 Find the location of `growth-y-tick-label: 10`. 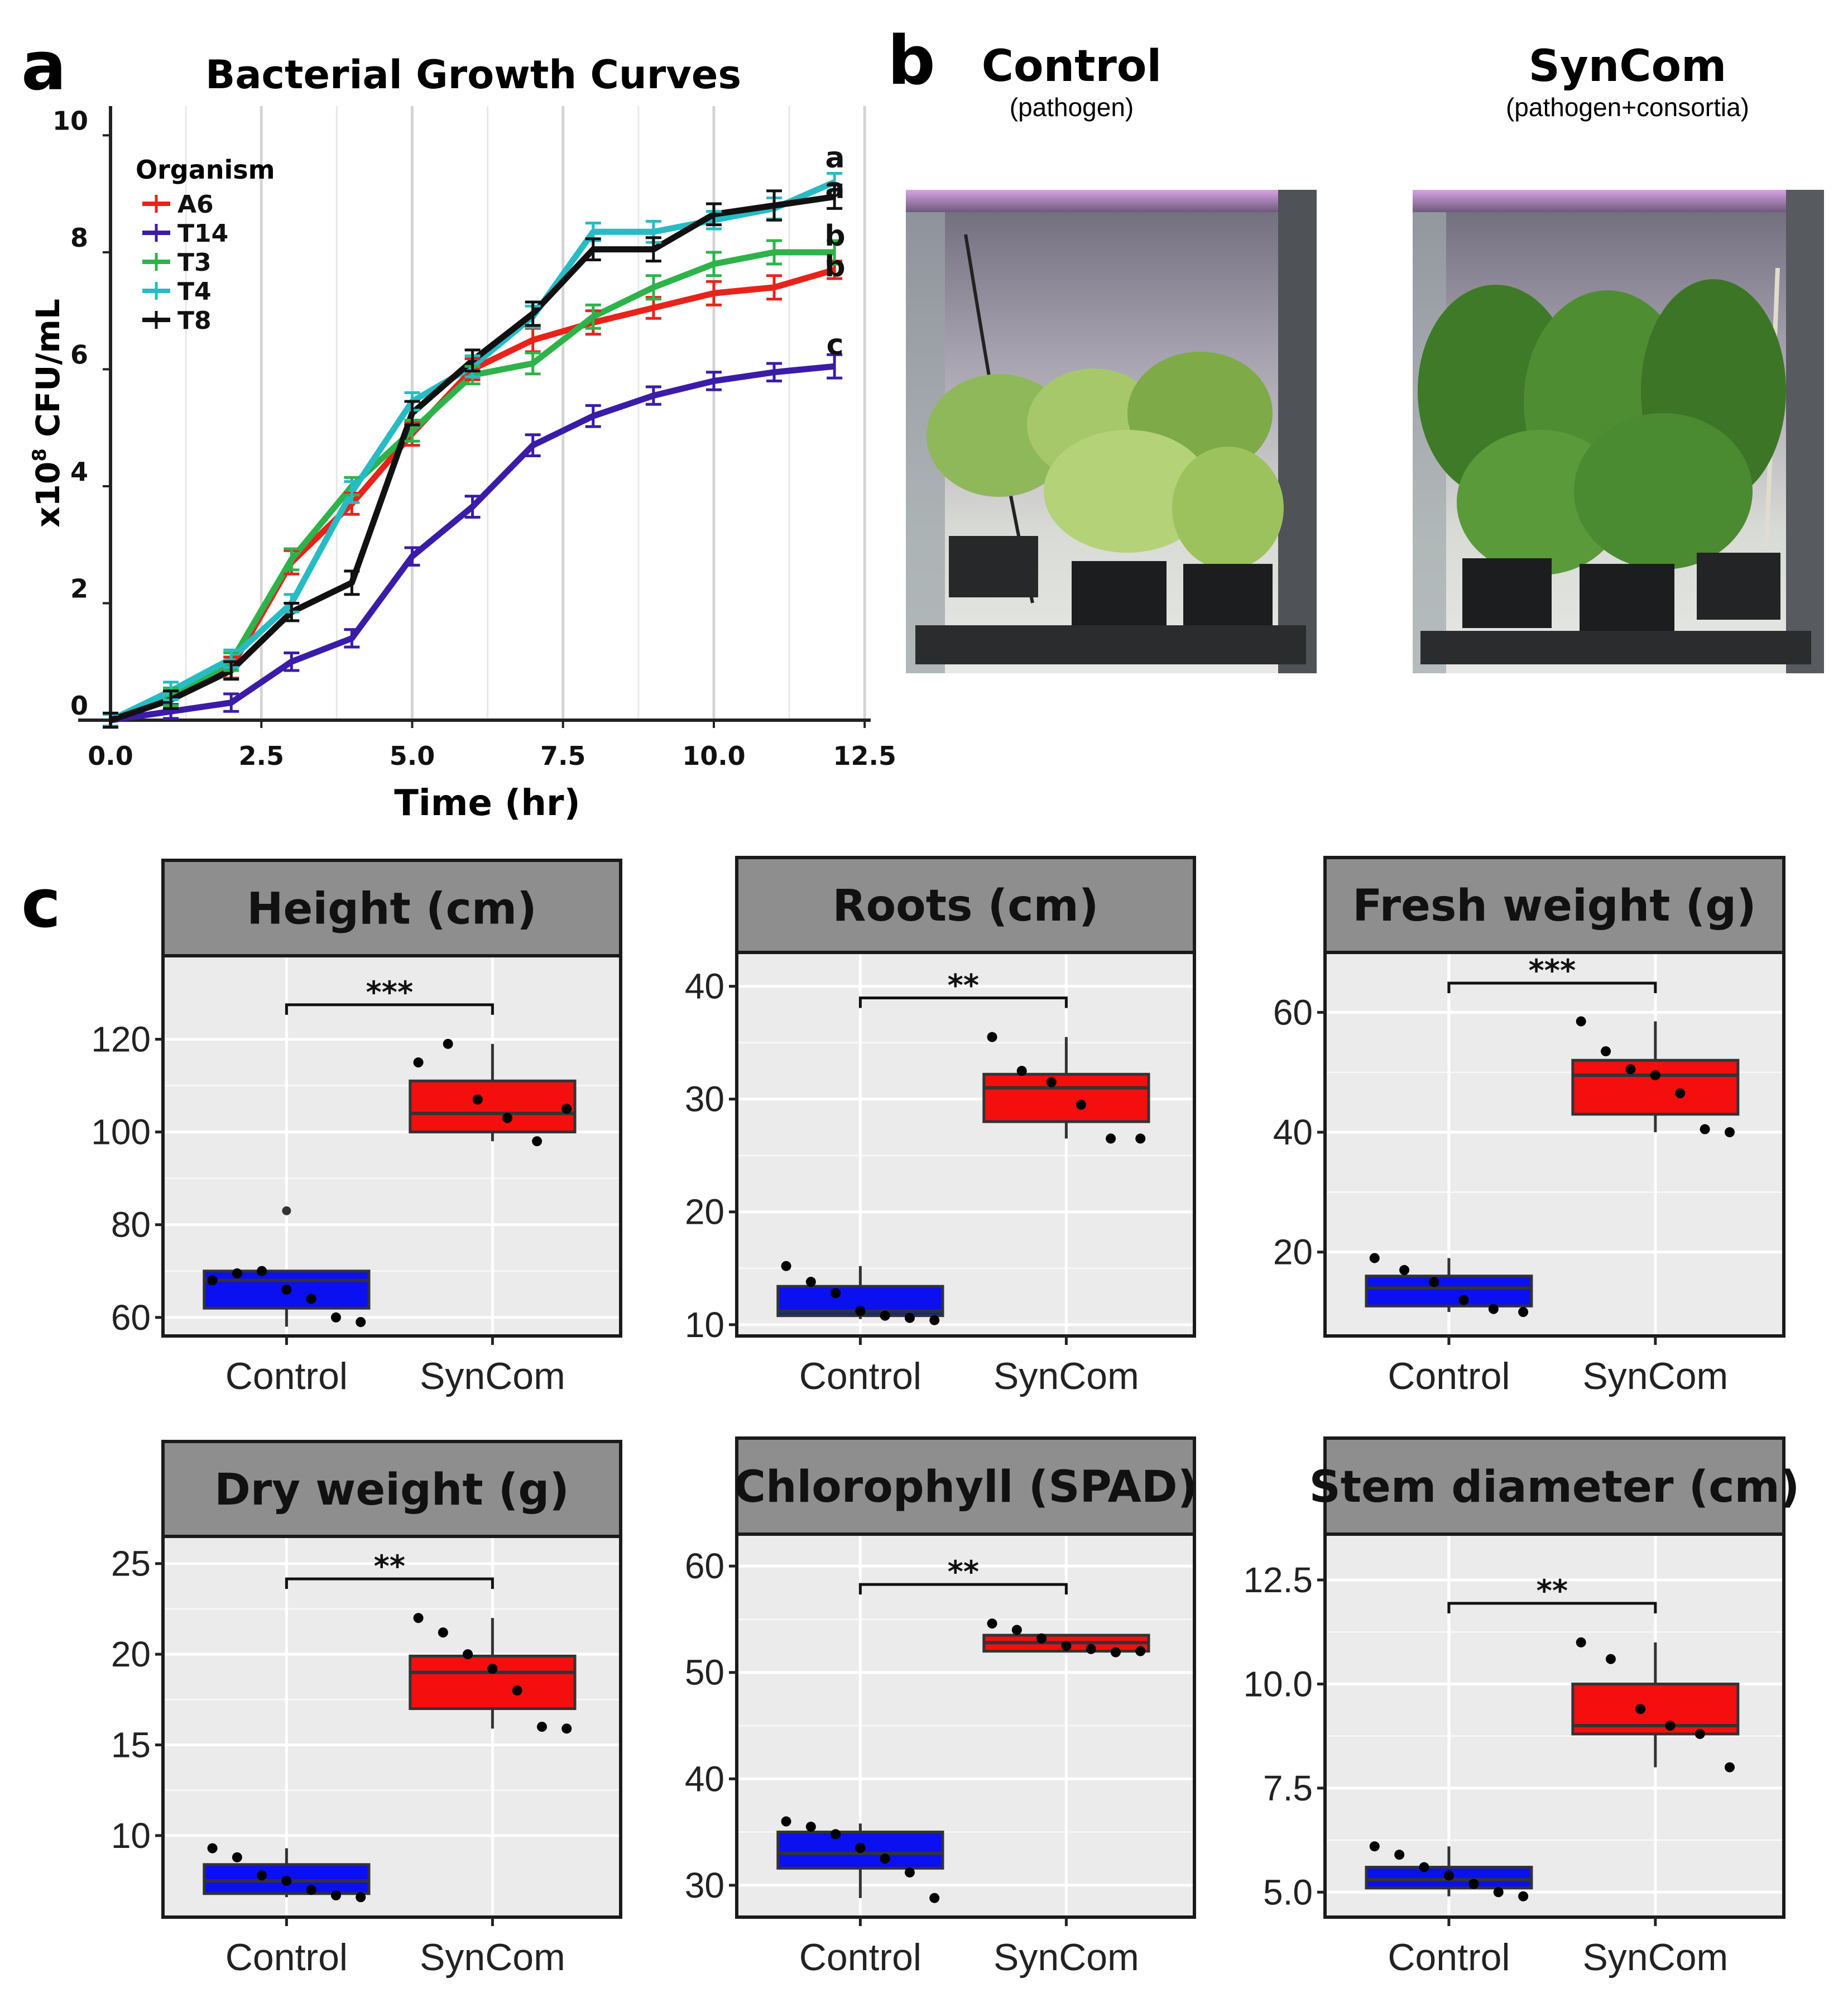

growth-y-tick-label: 10 is located at coordinates (70, 121).